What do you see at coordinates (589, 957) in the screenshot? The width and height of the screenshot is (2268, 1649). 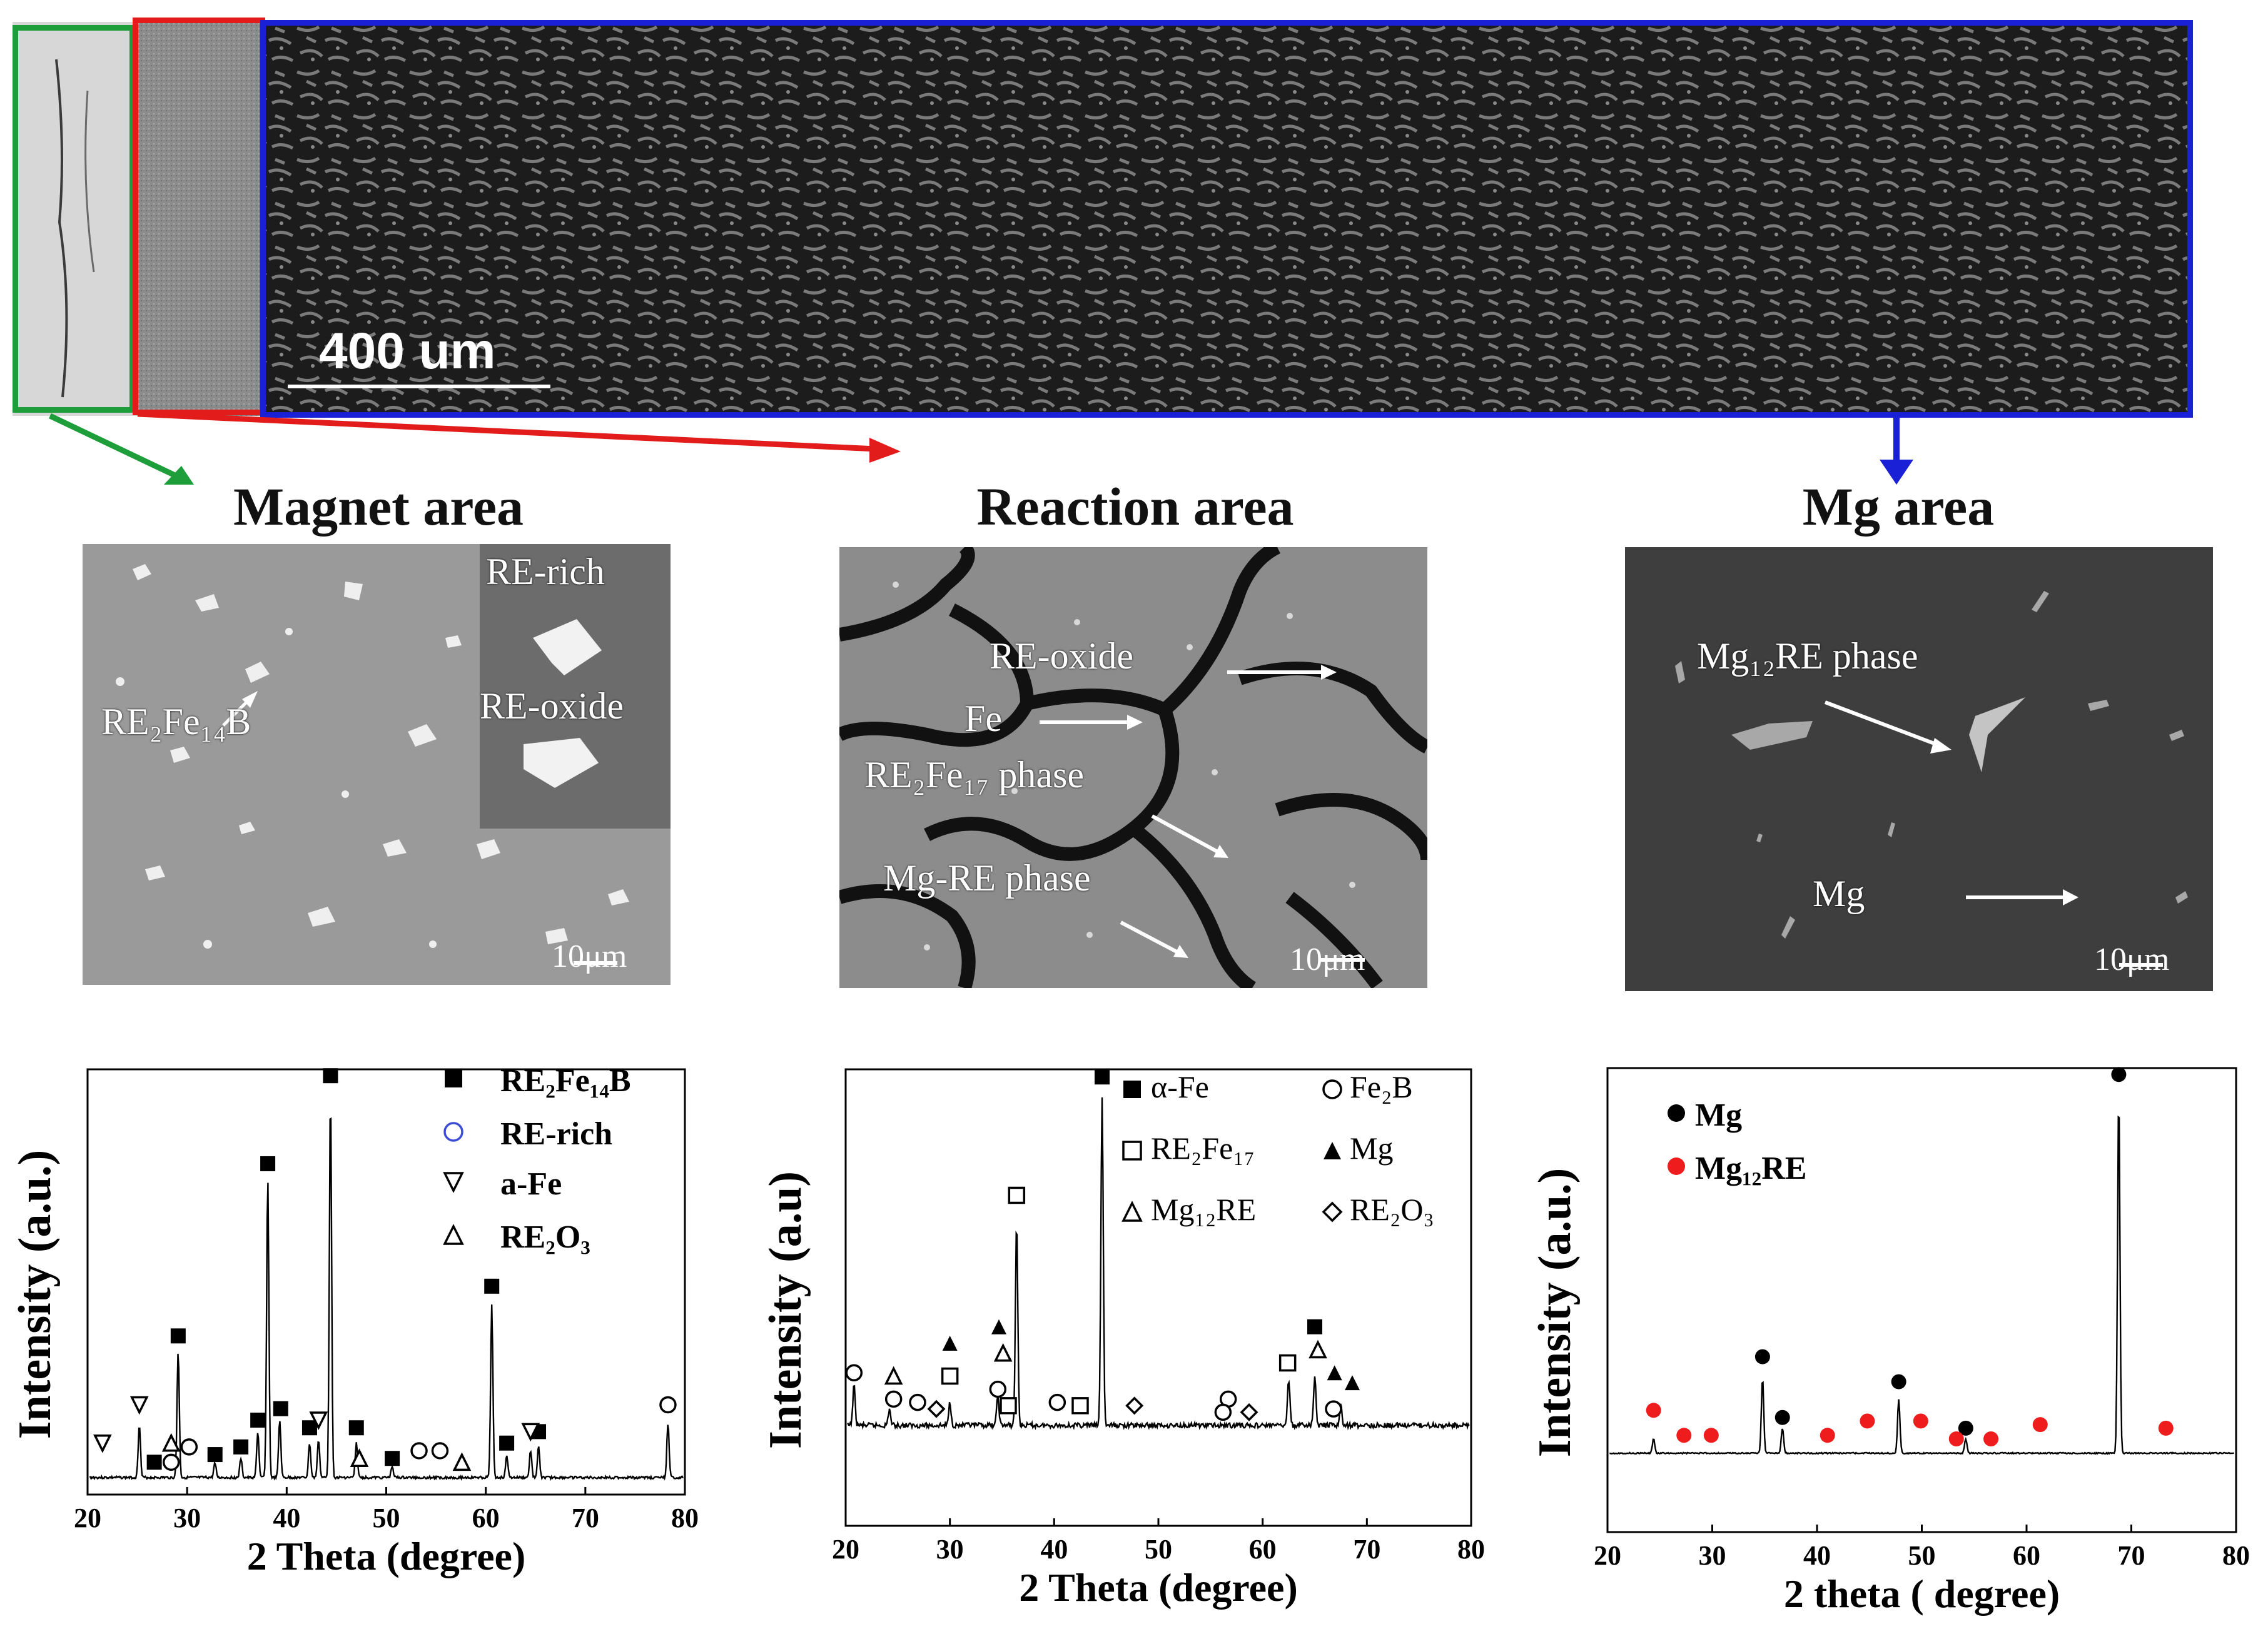 I see `magnet-scale: 10μm` at bounding box center [589, 957].